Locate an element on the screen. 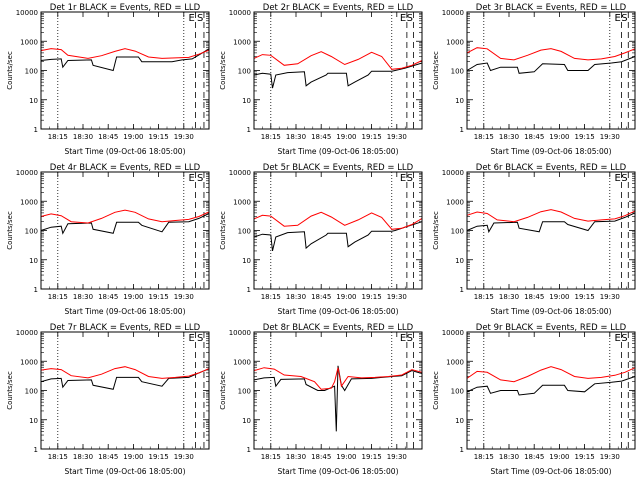  chart-title: Det 5r BLACK = Events, RED = LLD is located at coordinates (338, 168).